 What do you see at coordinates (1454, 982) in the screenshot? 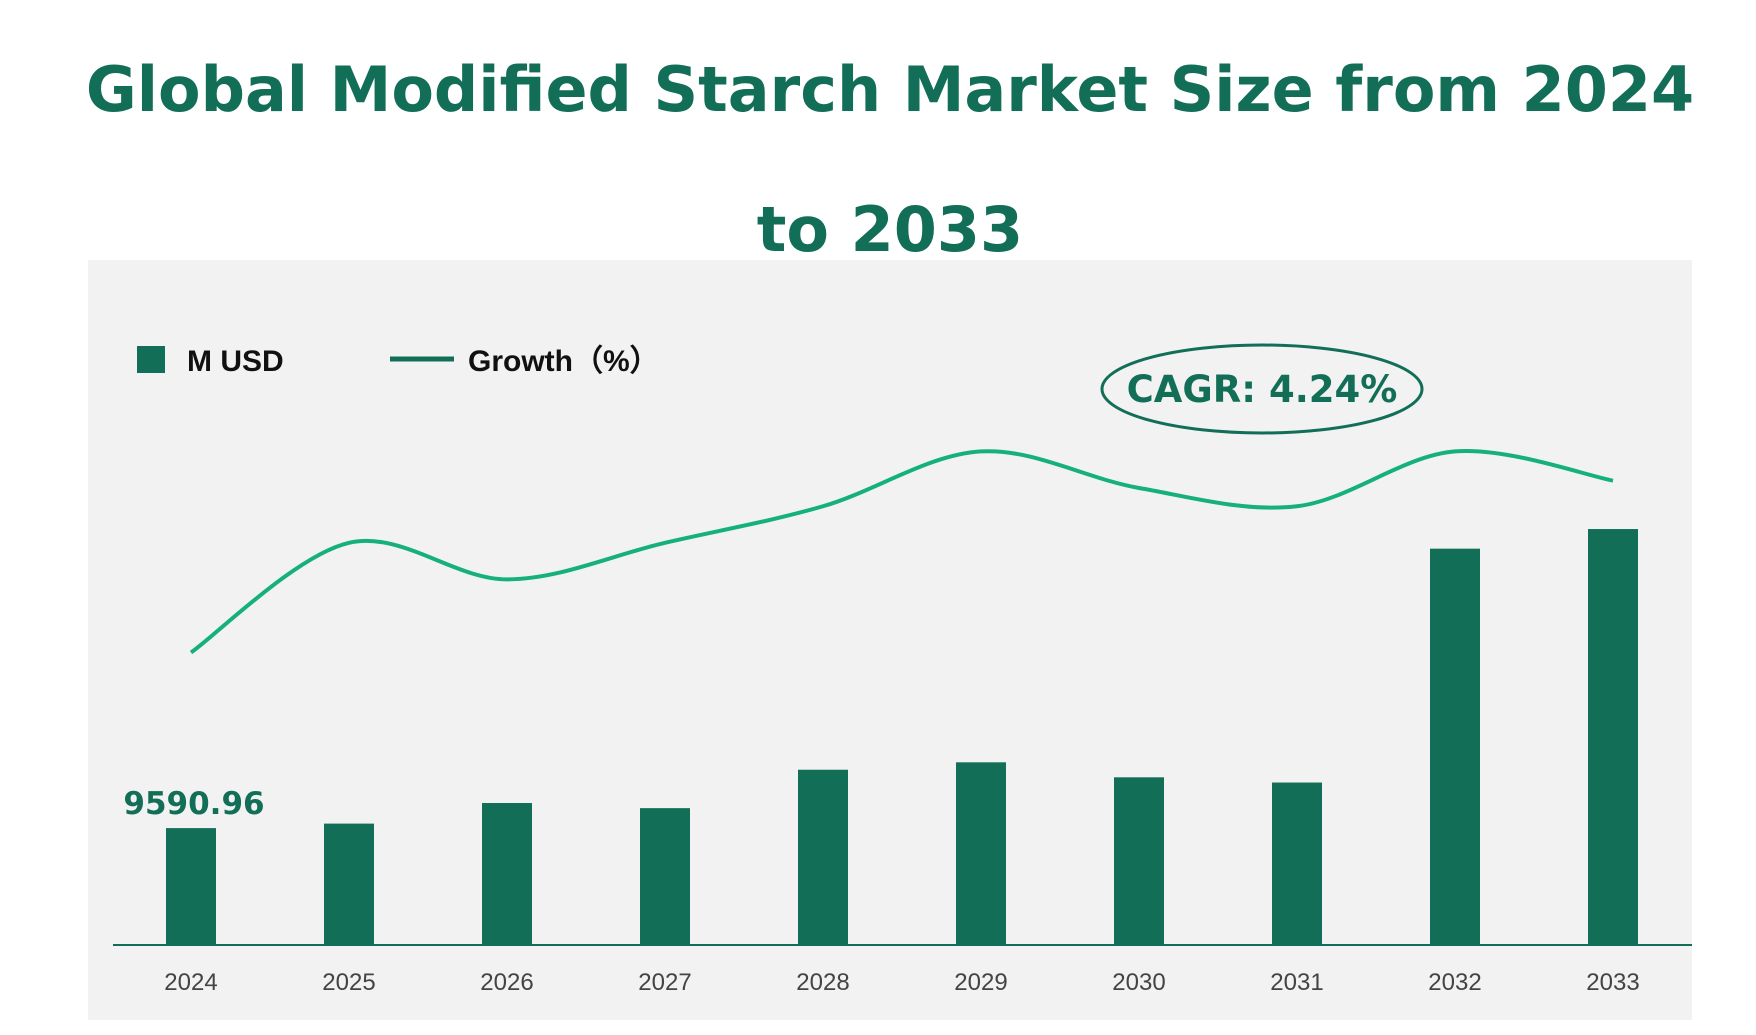
I see `x-tick-2032: 2032` at bounding box center [1454, 982].